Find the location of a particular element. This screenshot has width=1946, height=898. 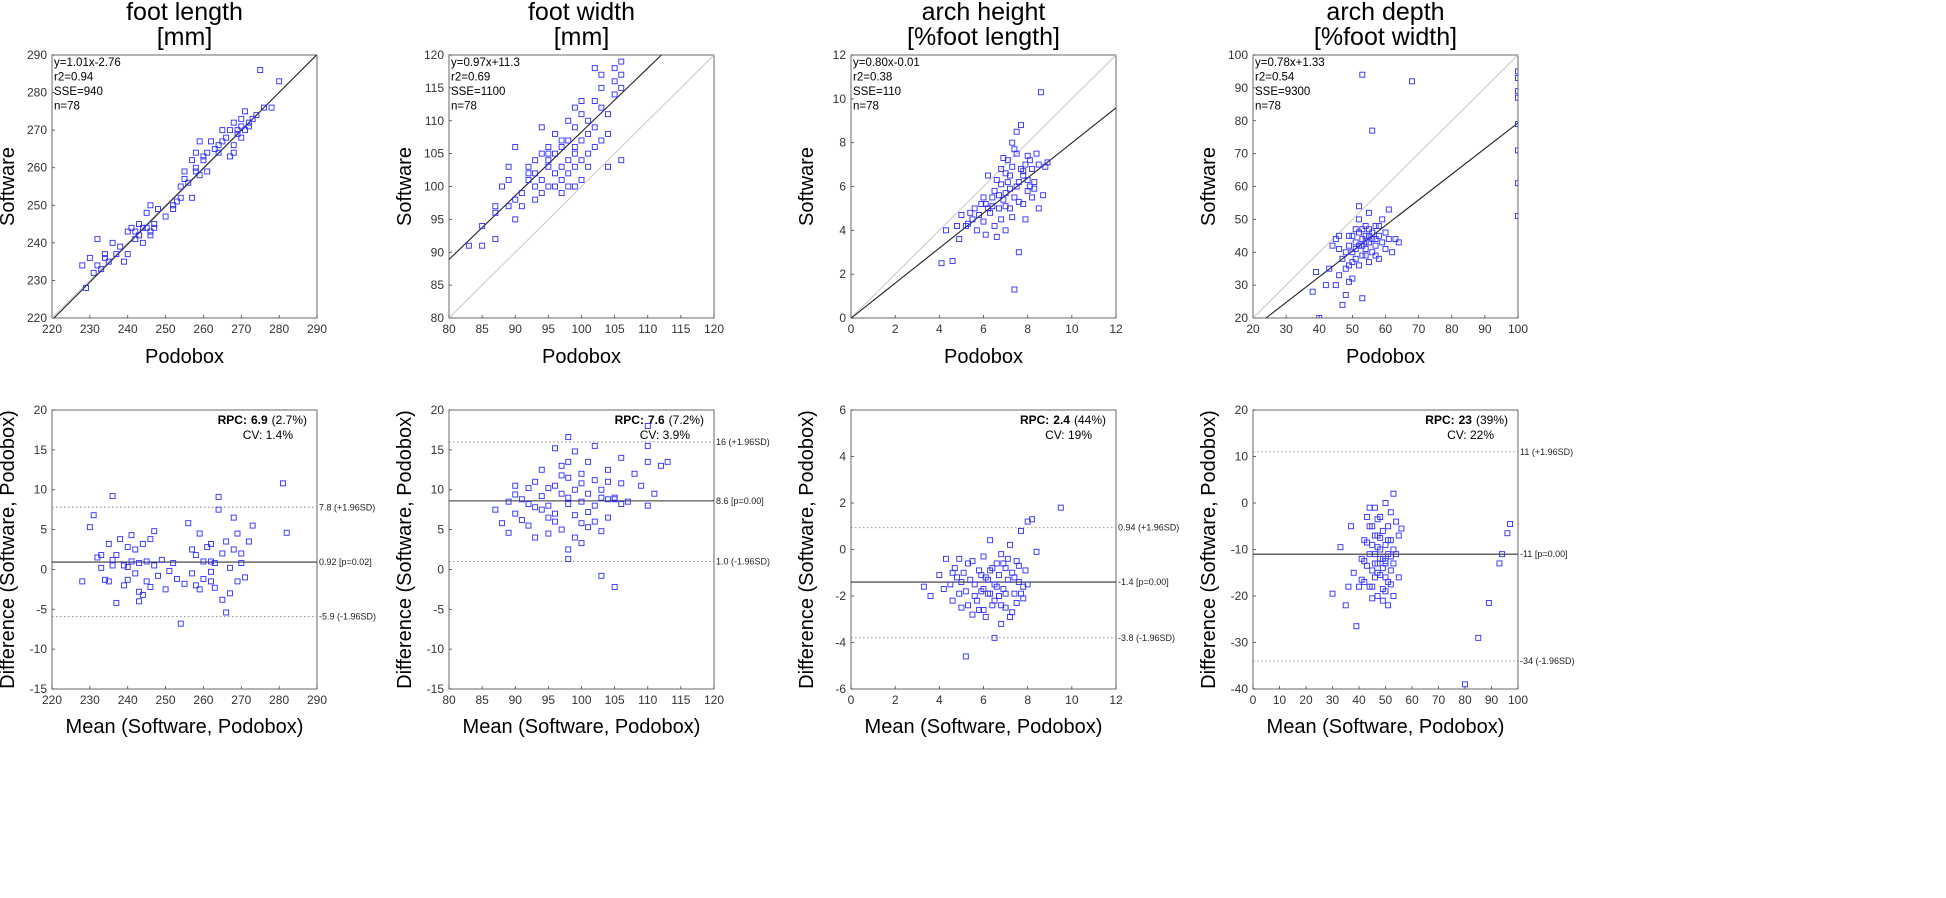

y-tick-label: 85 is located at coordinates (438, 285).